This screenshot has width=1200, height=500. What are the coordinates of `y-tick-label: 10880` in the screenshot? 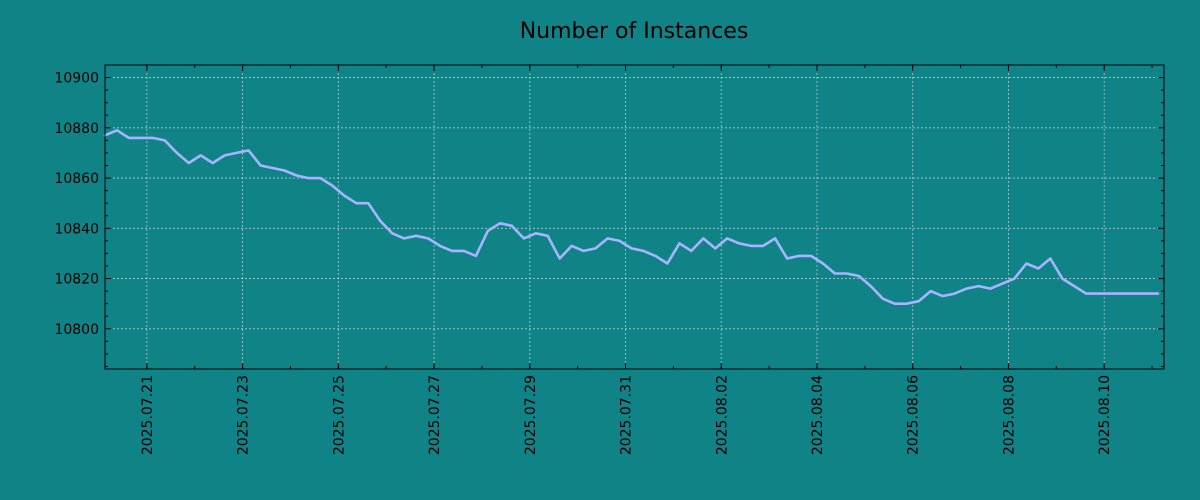 It's located at (76, 129).